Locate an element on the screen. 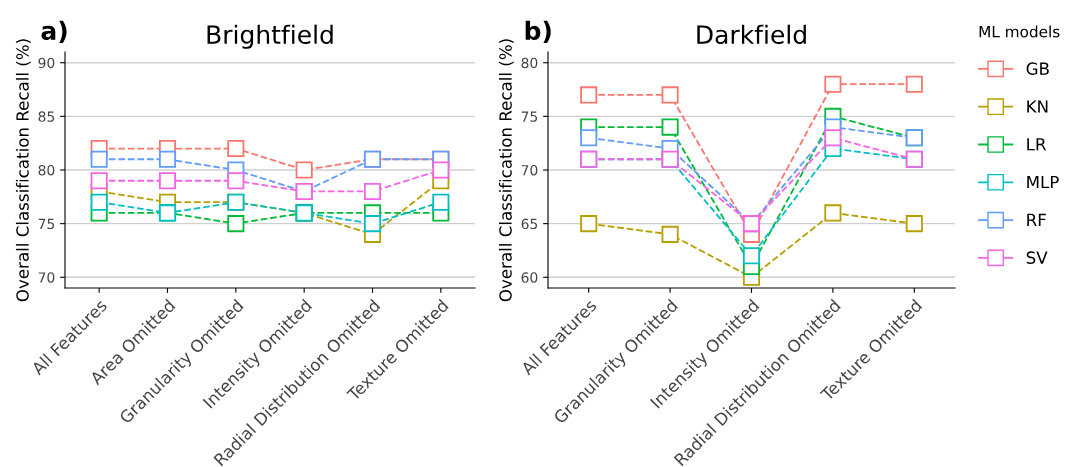 The image size is (1080, 467). legend-label: GB is located at coordinates (1037, 68).